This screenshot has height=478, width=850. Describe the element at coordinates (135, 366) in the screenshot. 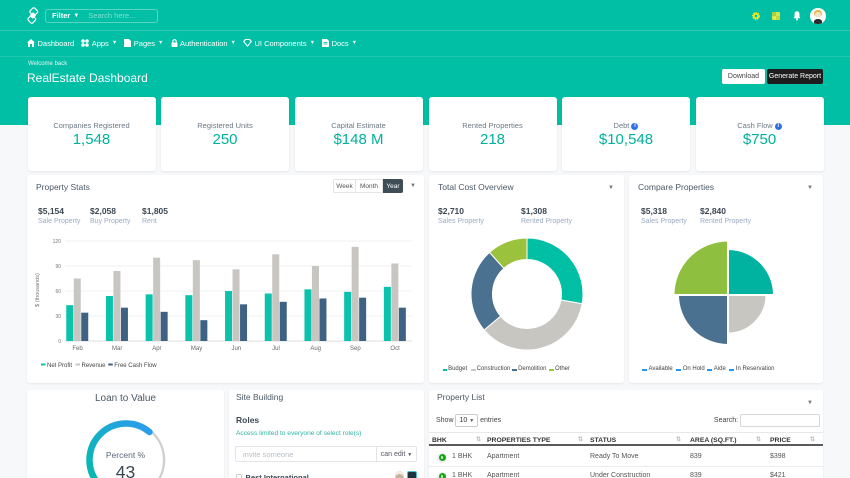

I see `svg-text: Free Cash Flow` at that location.